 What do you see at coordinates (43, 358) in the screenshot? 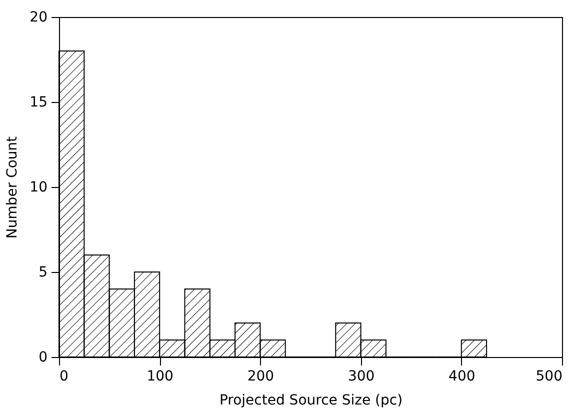
I see `y-tick-label: 0` at bounding box center [43, 358].